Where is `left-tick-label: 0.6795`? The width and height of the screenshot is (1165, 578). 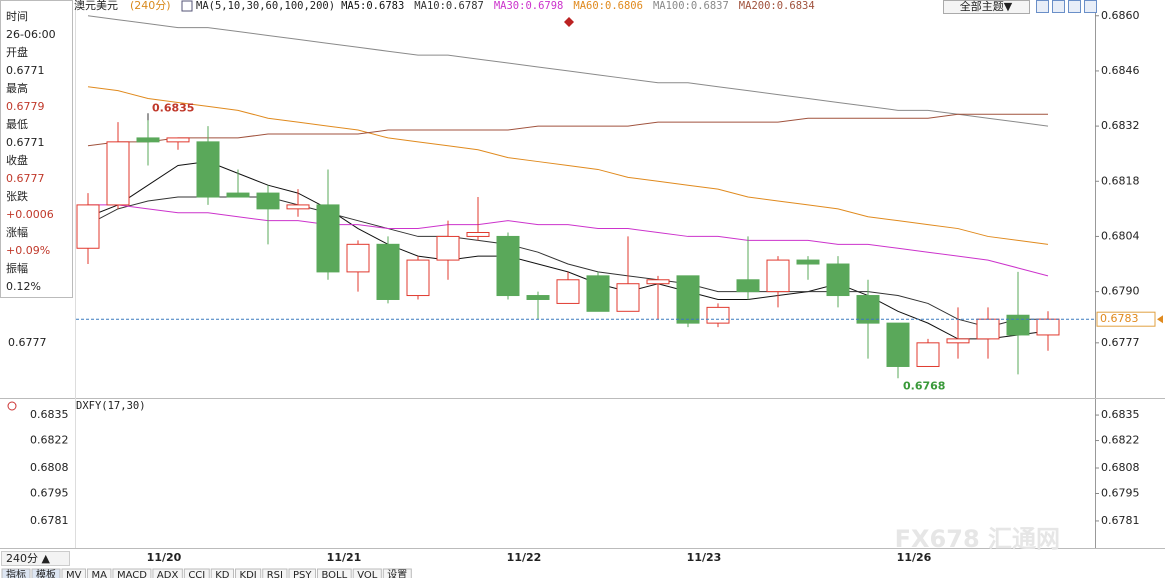
left-tick-label: 0.6795 is located at coordinates (49, 492).